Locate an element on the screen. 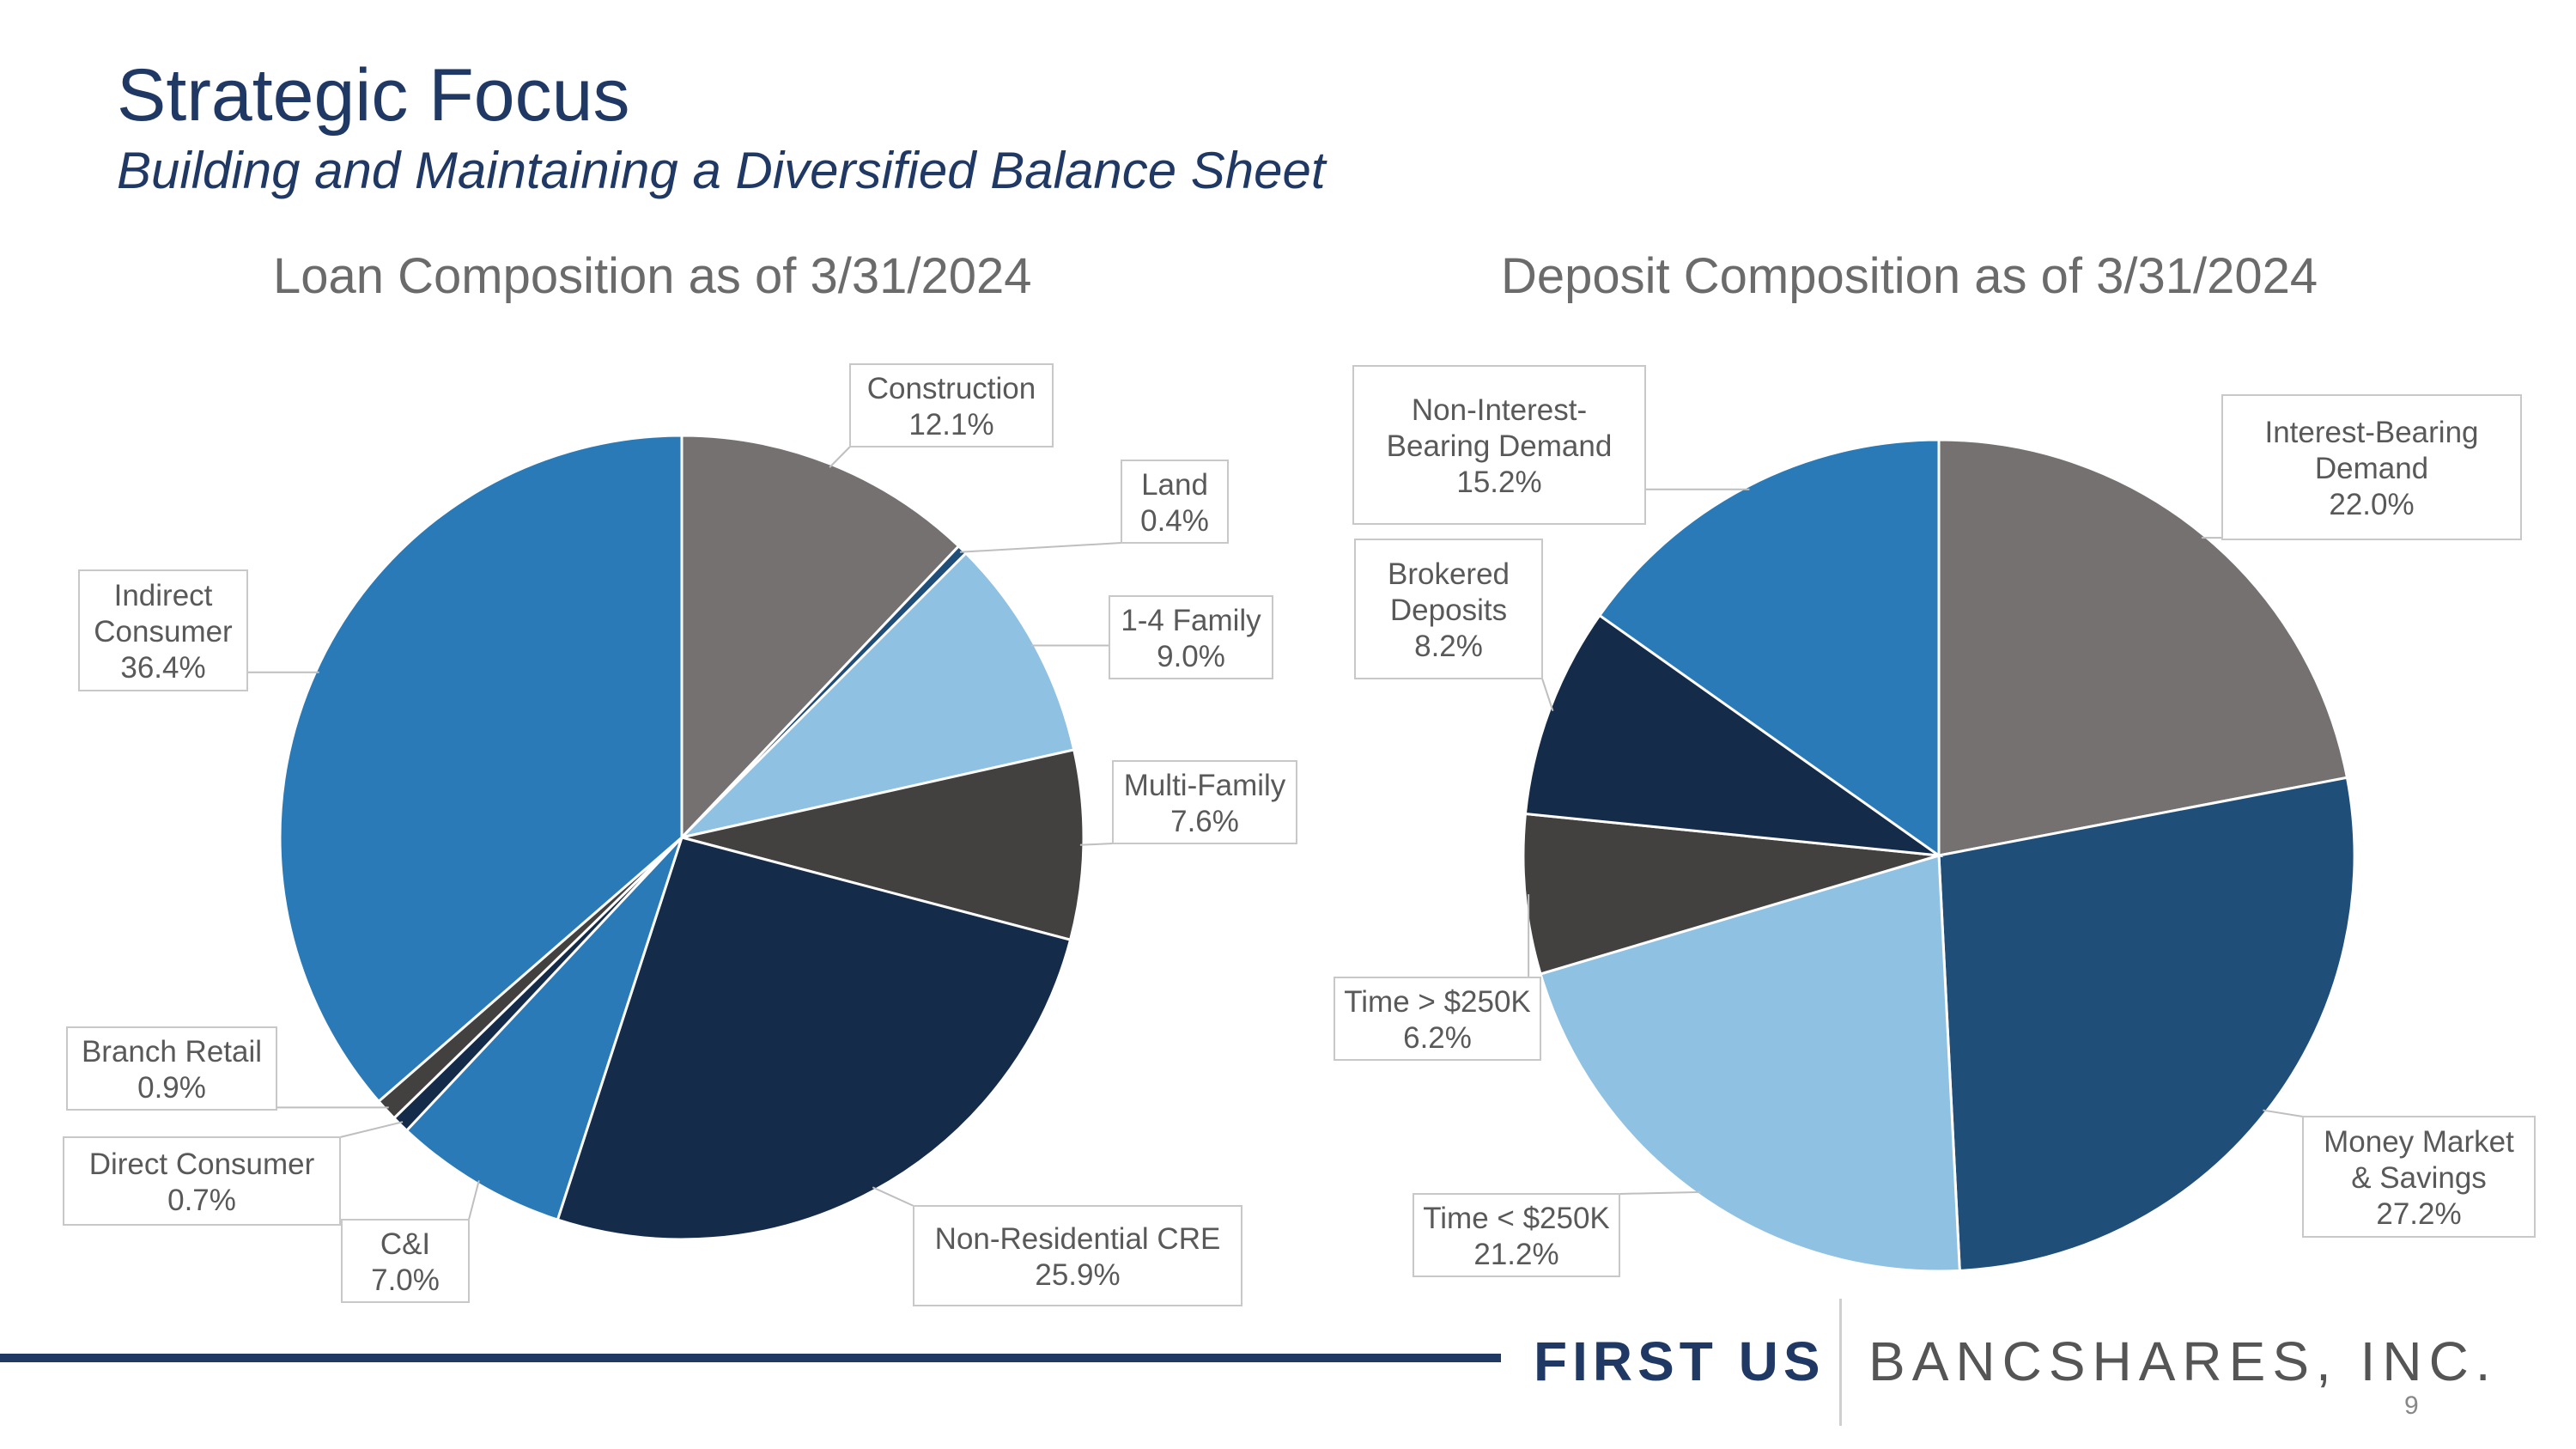 This screenshot has width=2576, height=1449. deposit-label-money-market-savings: Money Market is located at coordinates (2419, 1142).